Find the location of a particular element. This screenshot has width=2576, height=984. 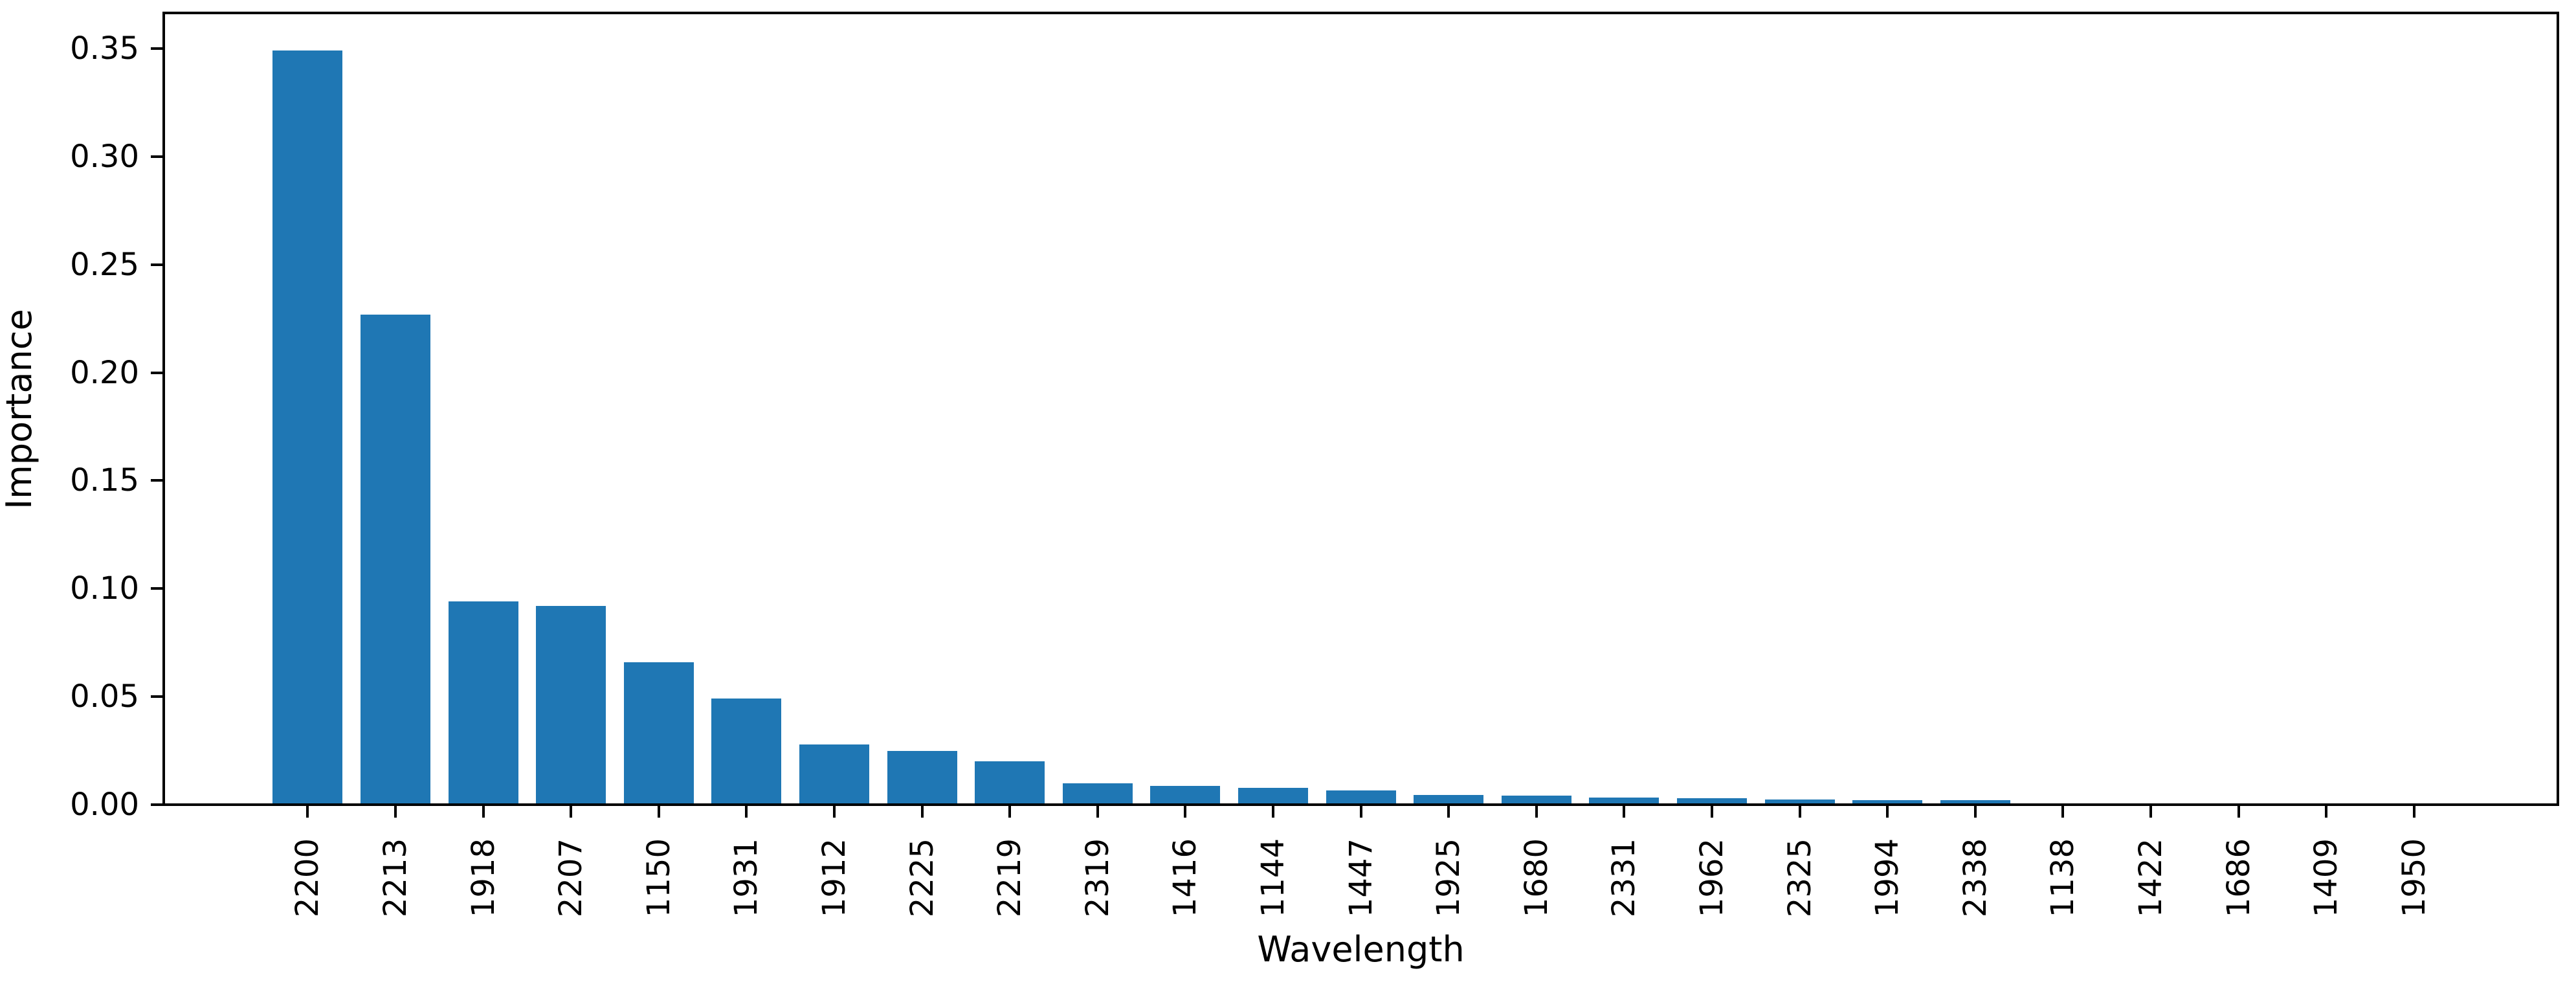

bar-1962 is located at coordinates (1712, 801).